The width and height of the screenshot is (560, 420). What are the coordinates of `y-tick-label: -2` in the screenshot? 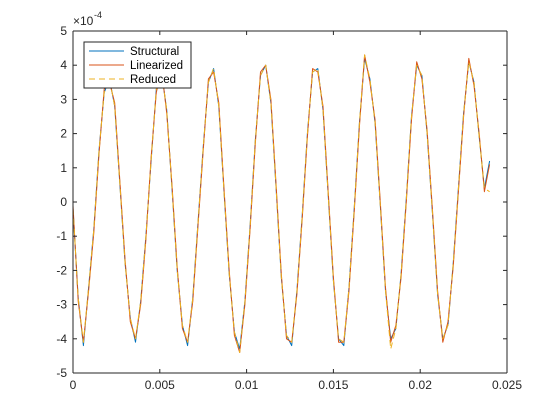 It's located at (61, 270).